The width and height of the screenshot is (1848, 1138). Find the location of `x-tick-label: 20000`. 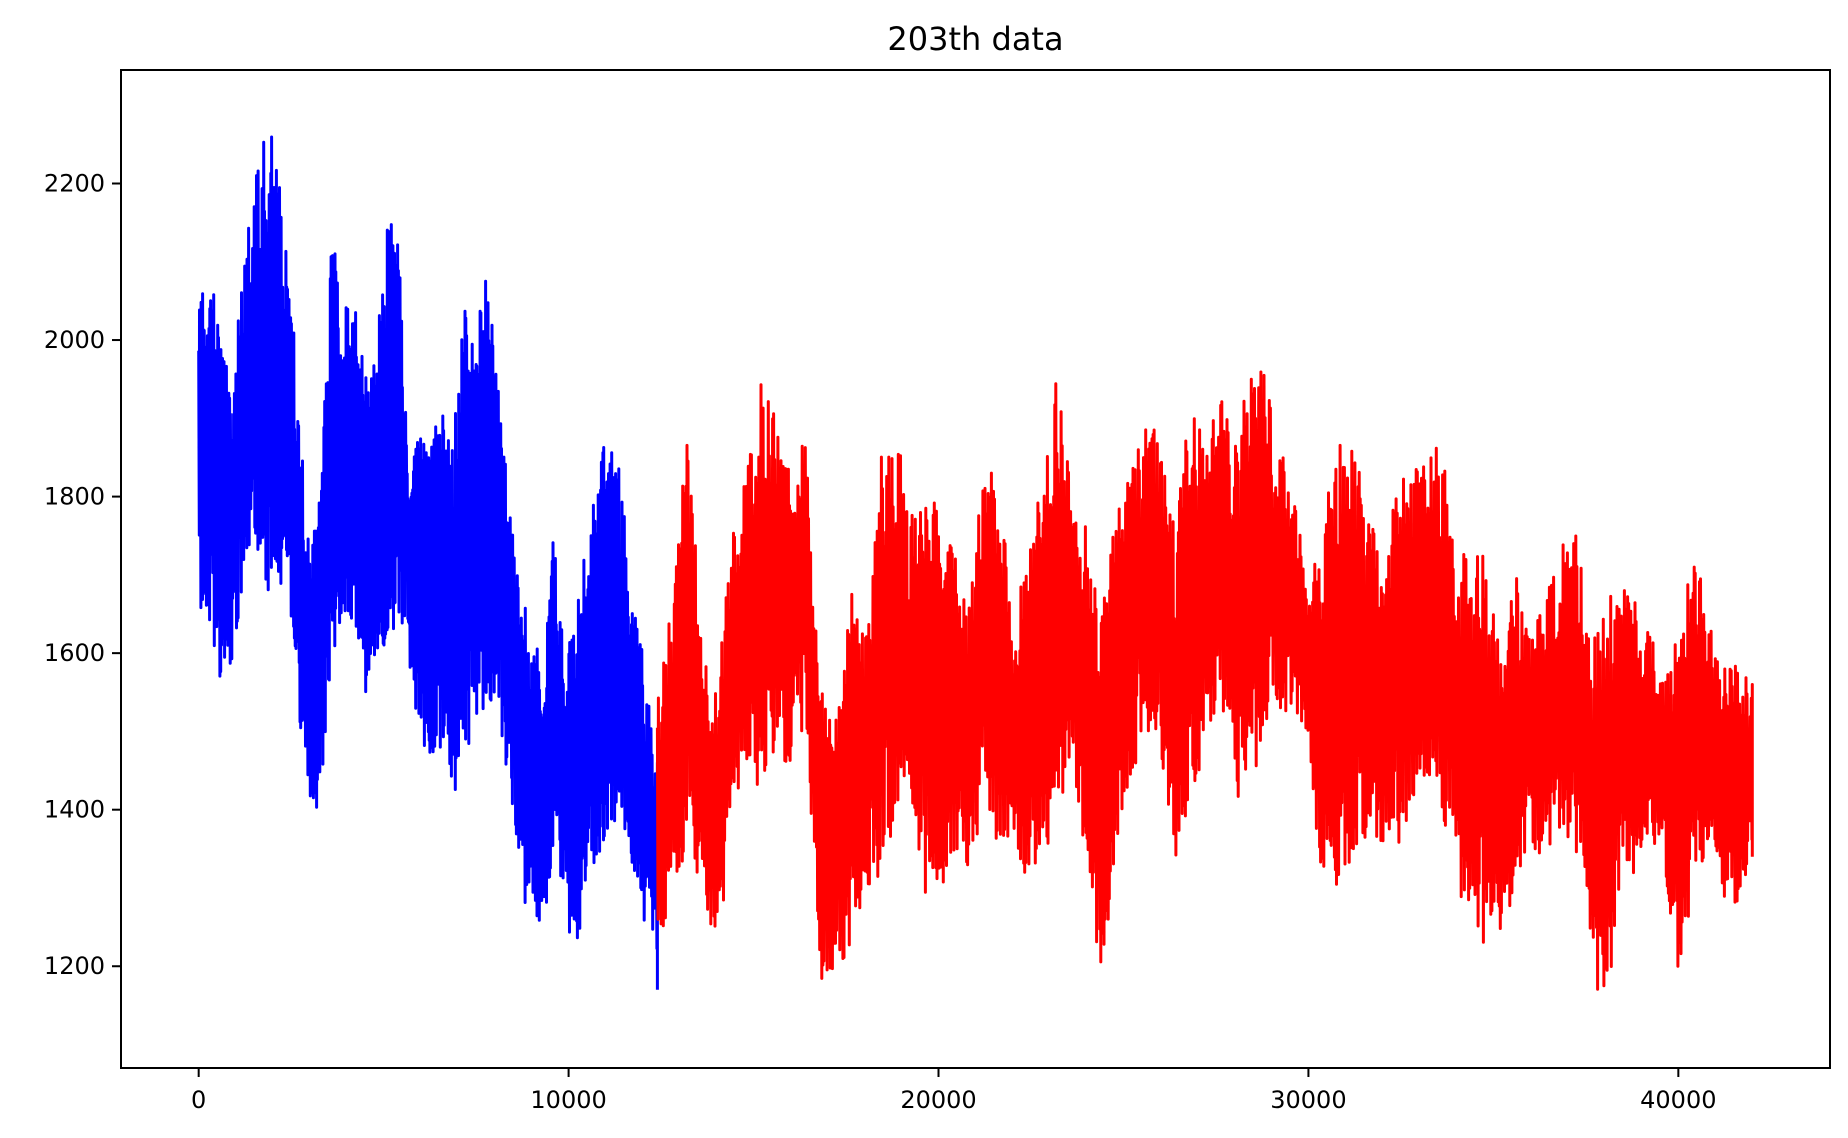

x-tick-label: 20000 is located at coordinates (938, 1100).